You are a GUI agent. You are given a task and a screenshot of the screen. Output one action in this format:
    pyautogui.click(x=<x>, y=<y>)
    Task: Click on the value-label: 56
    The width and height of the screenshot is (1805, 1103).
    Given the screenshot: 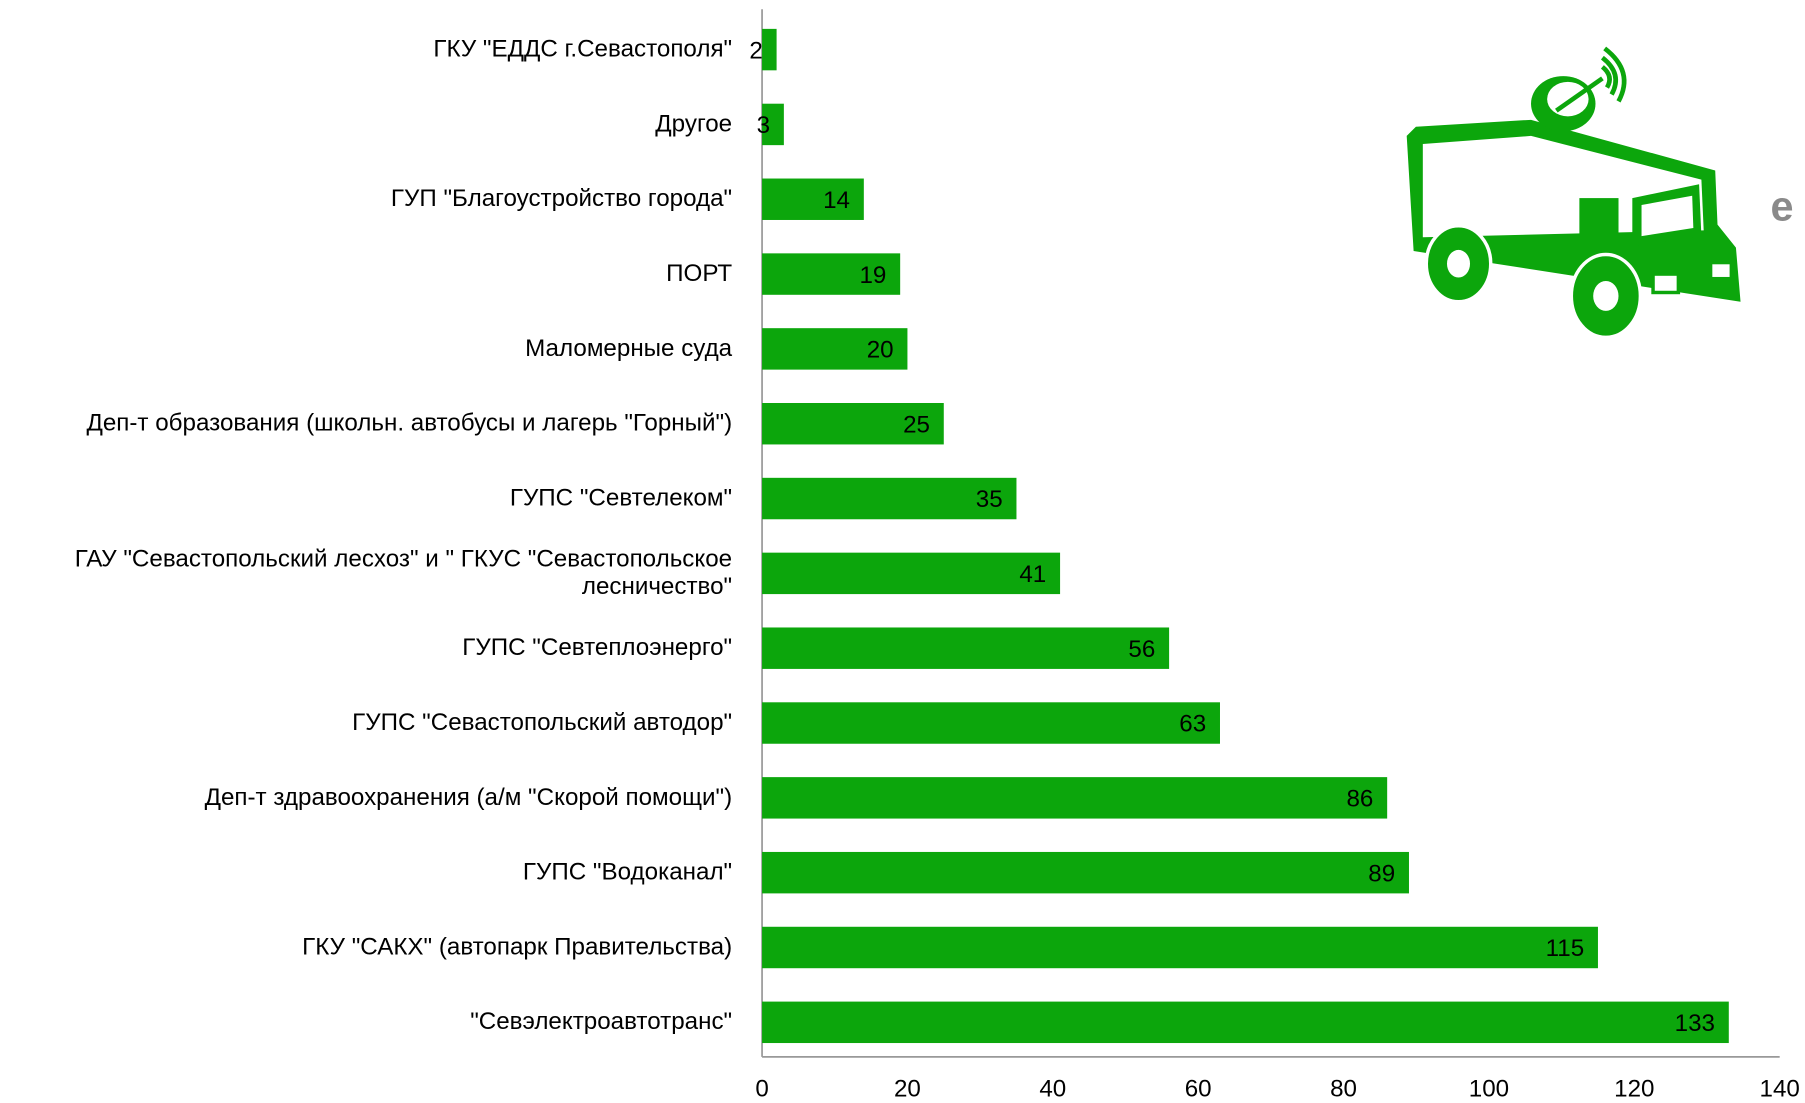 What is the action you would take?
    pyautogui.click(x=1141, y=649)
    